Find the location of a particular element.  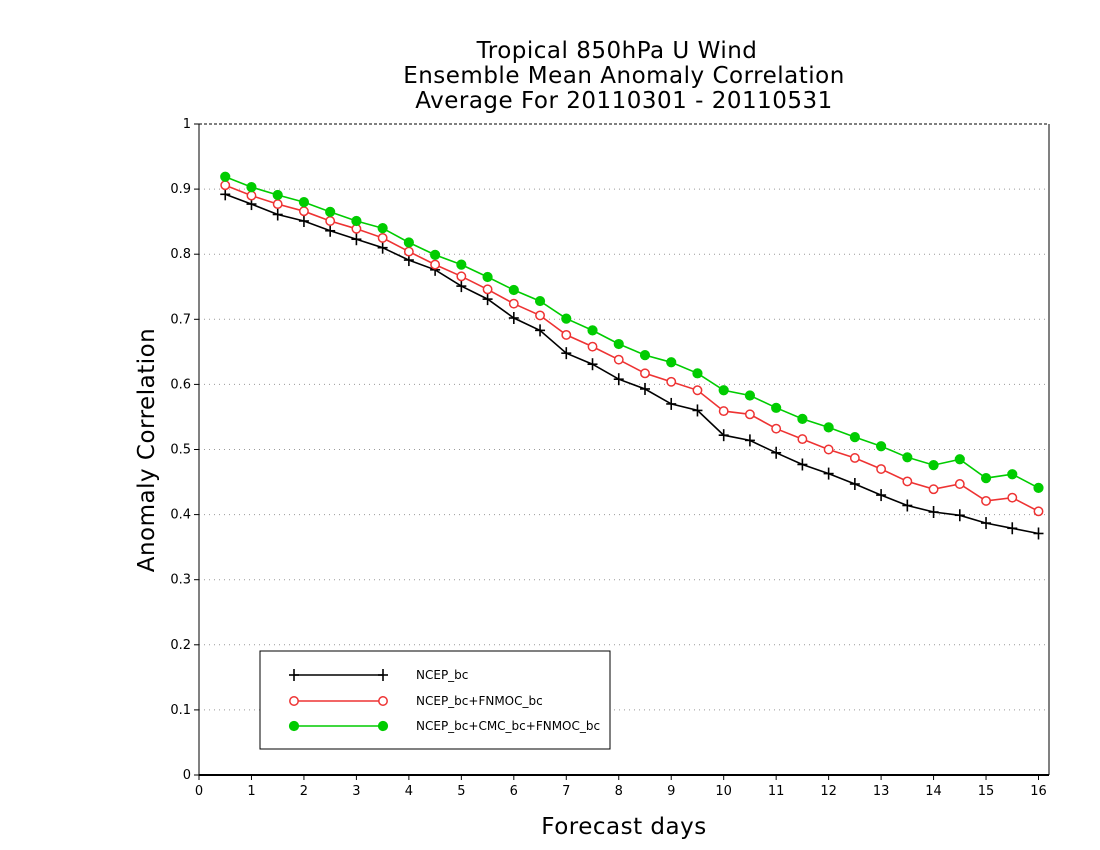

legend-label-ncep-cmc-fnmoc: NCEP_bc+CMC_bc+FNMOC_bc is located at coordinates (508, 726).